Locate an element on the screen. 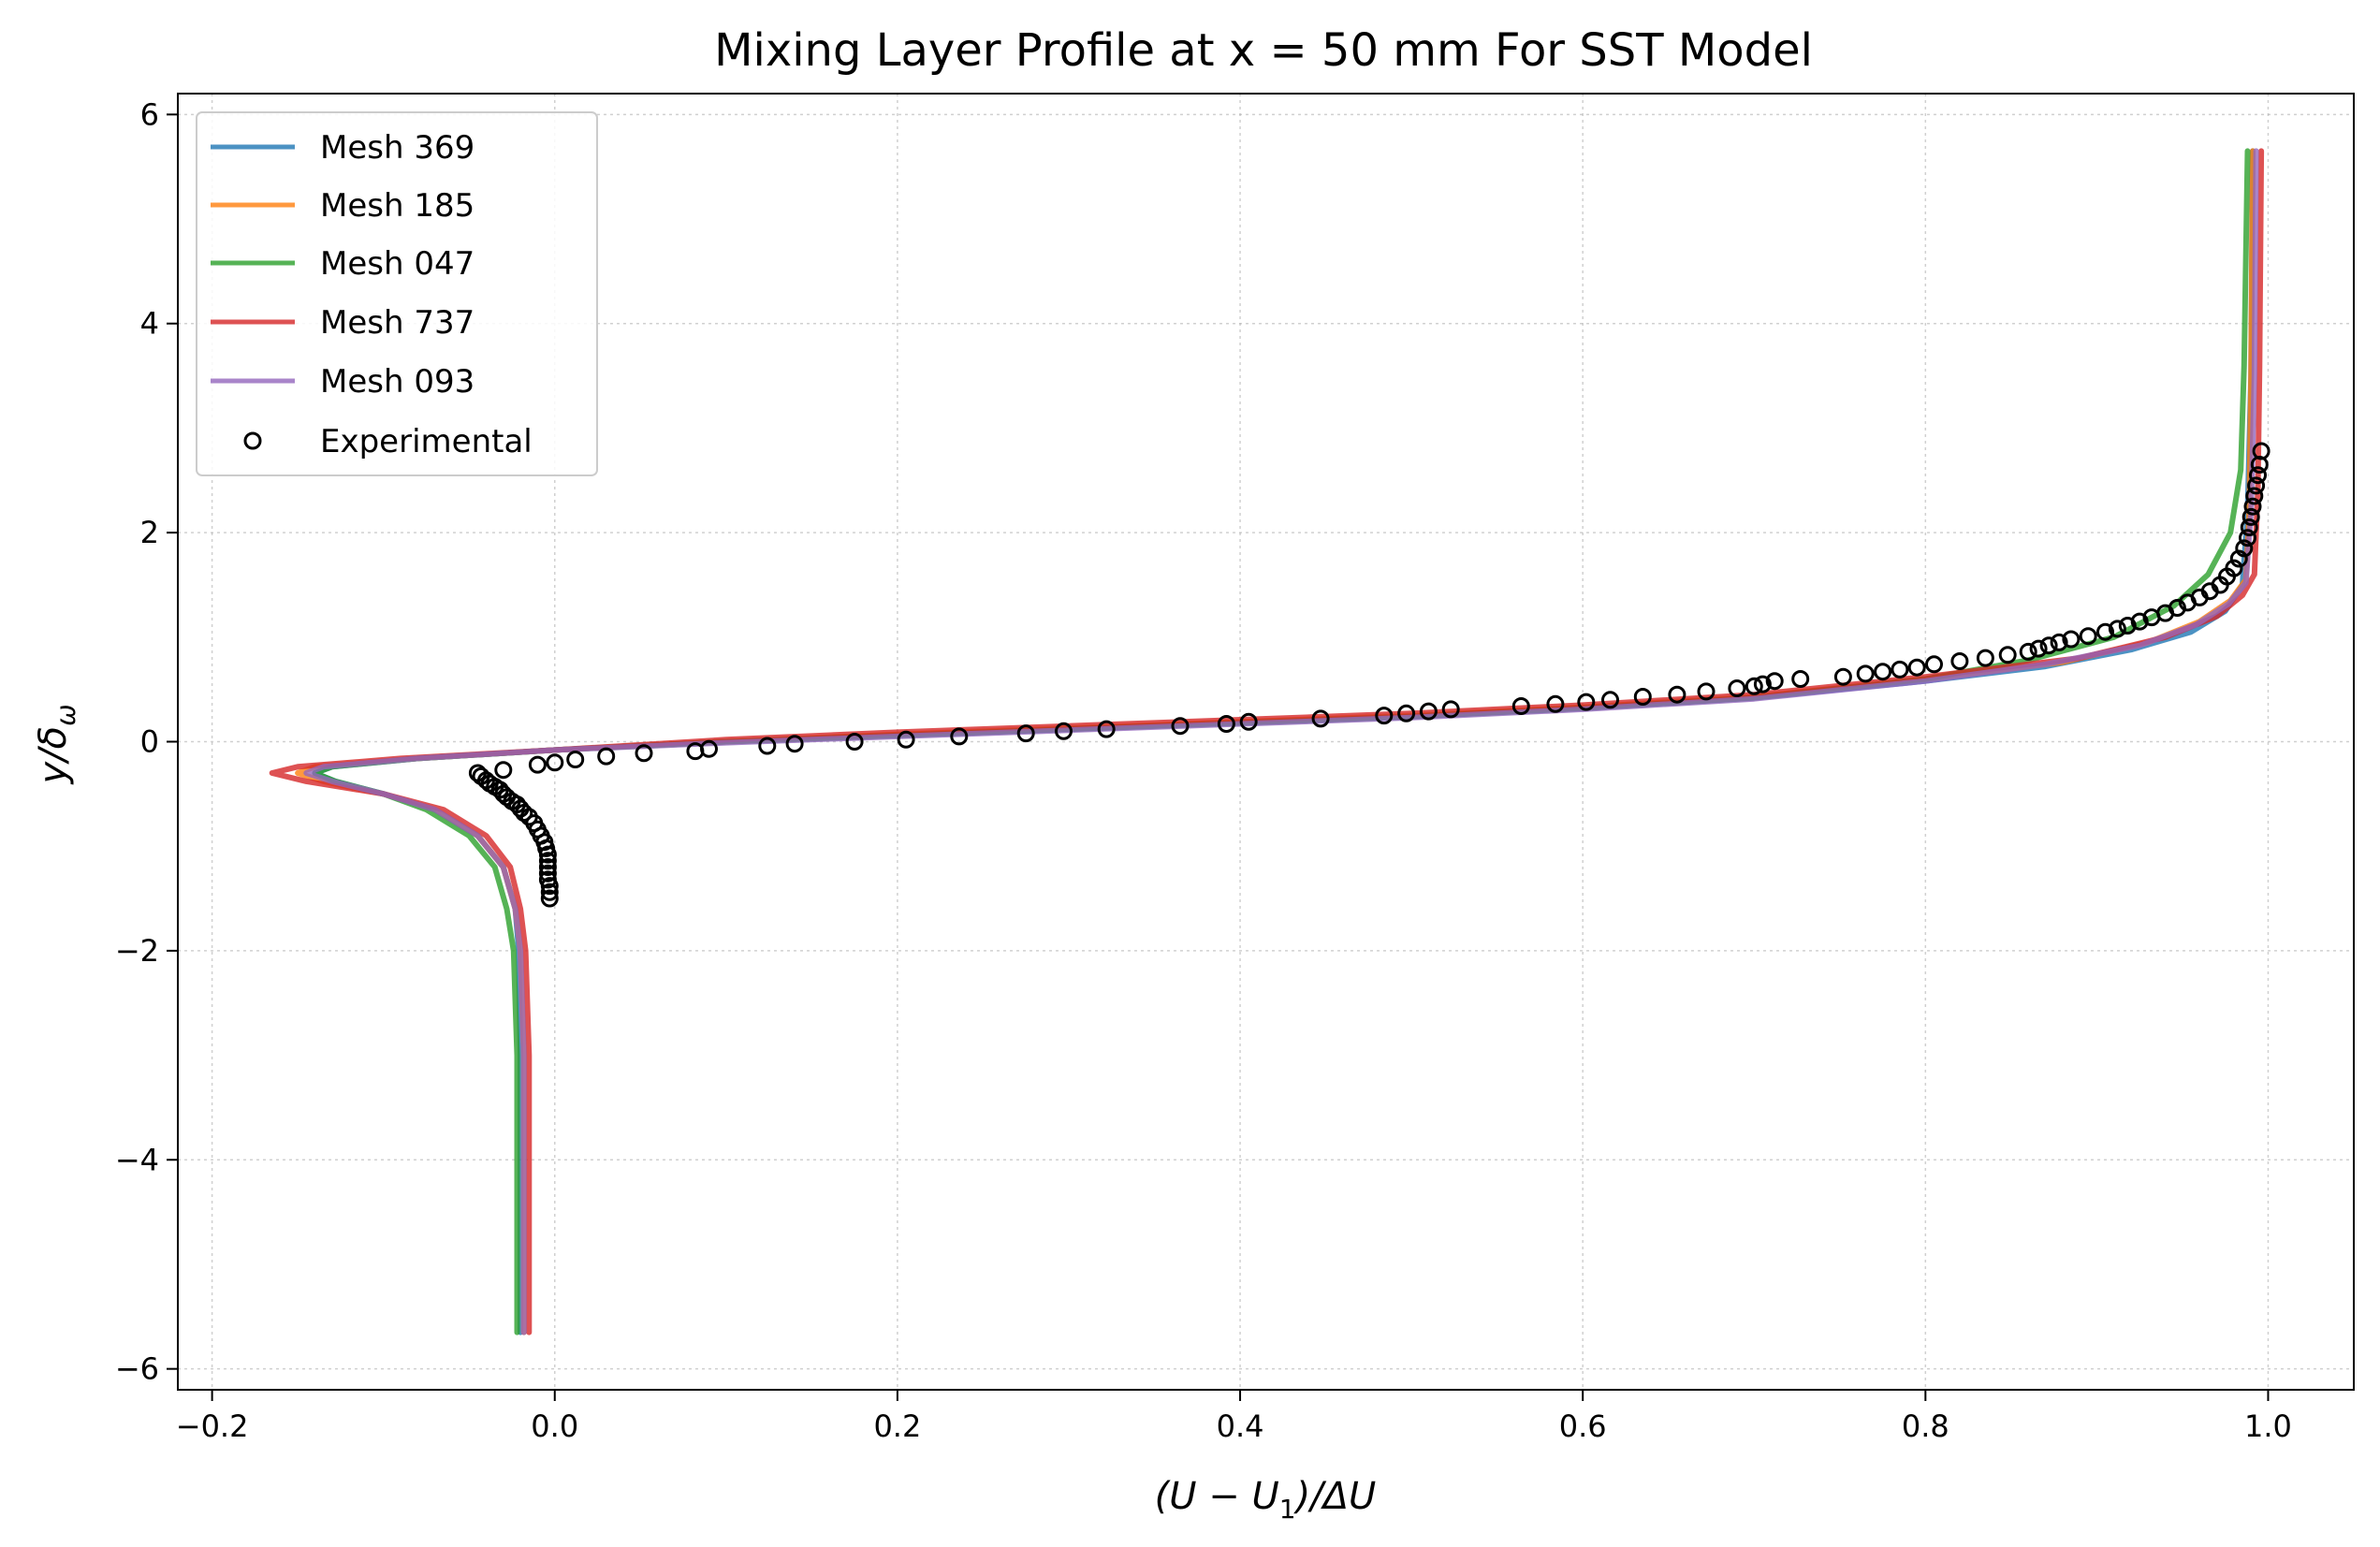  y-tick-label: −4 is located at coordinates (137, 1159).